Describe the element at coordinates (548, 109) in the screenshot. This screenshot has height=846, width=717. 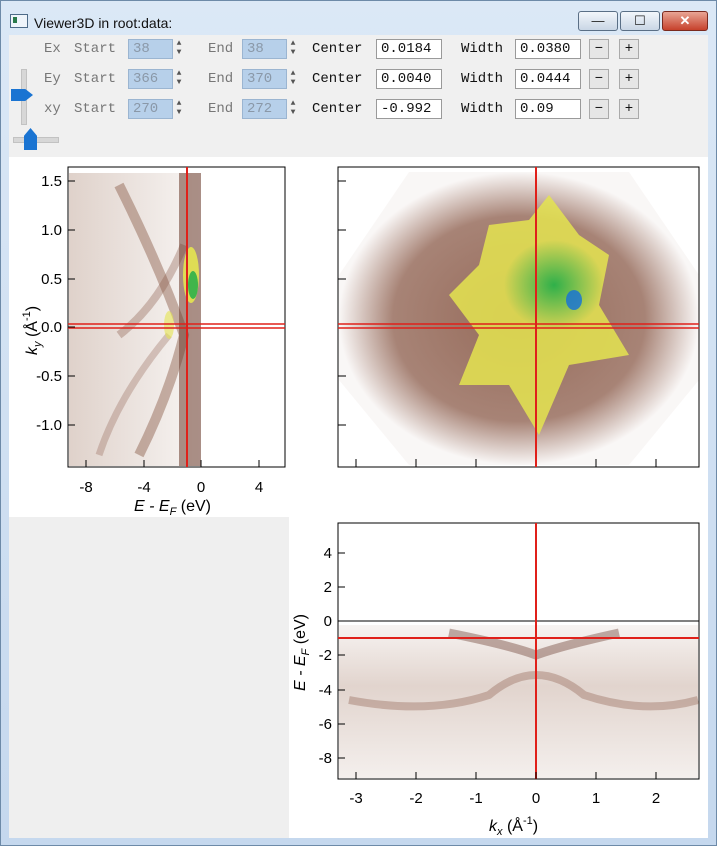
I see `width-field: 0.09` at that location.